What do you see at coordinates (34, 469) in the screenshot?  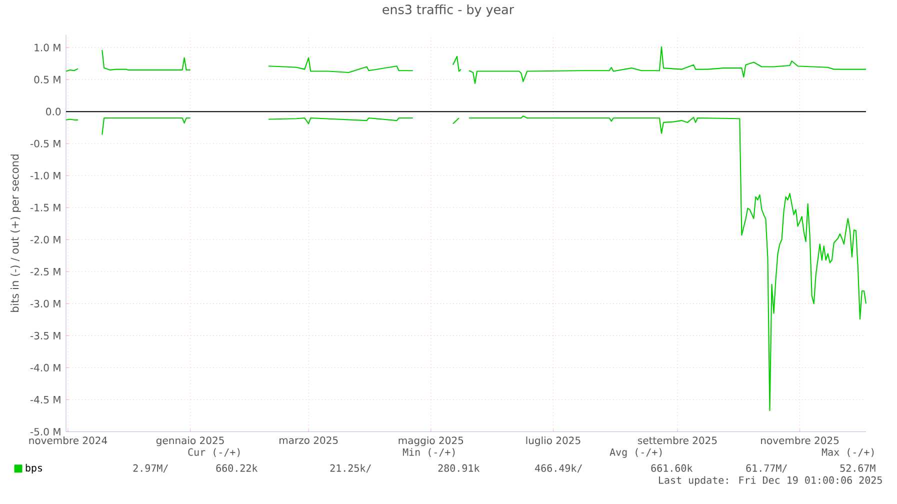 I see `legend-label: bps` at bounding box center [34, 469].